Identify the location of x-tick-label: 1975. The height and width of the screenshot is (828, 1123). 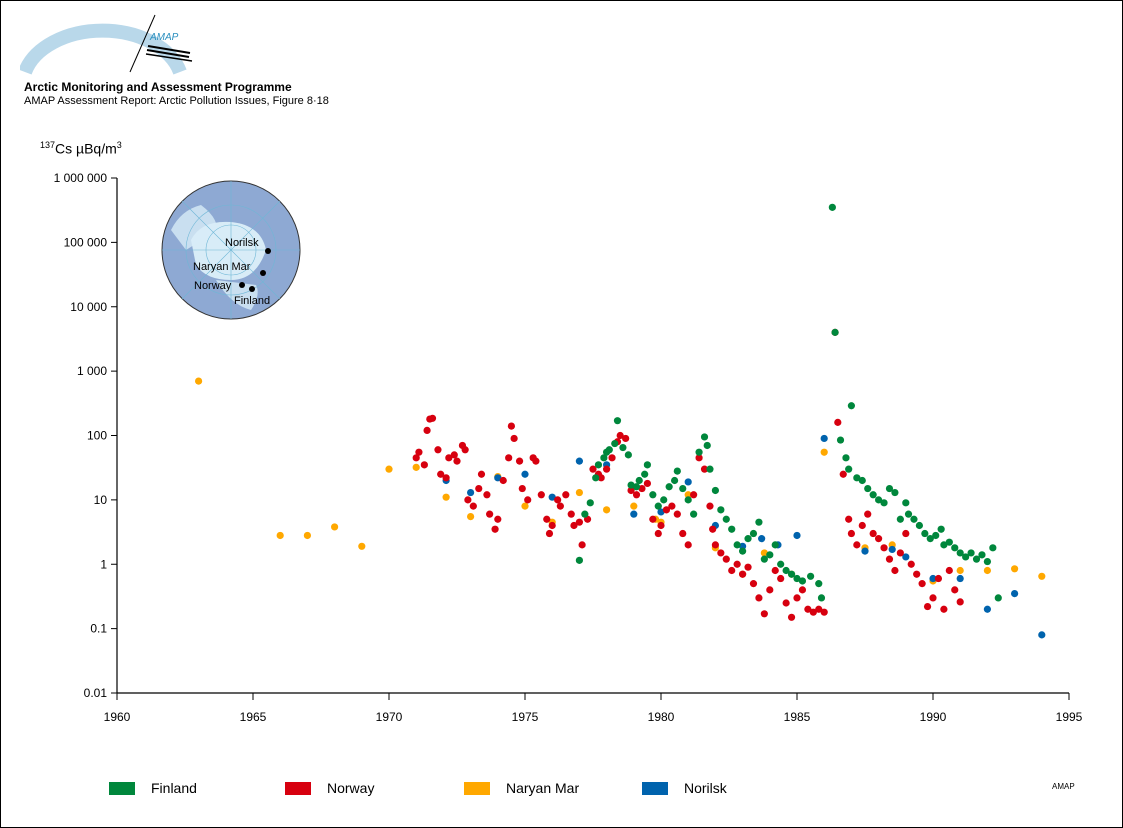
(525, 717).